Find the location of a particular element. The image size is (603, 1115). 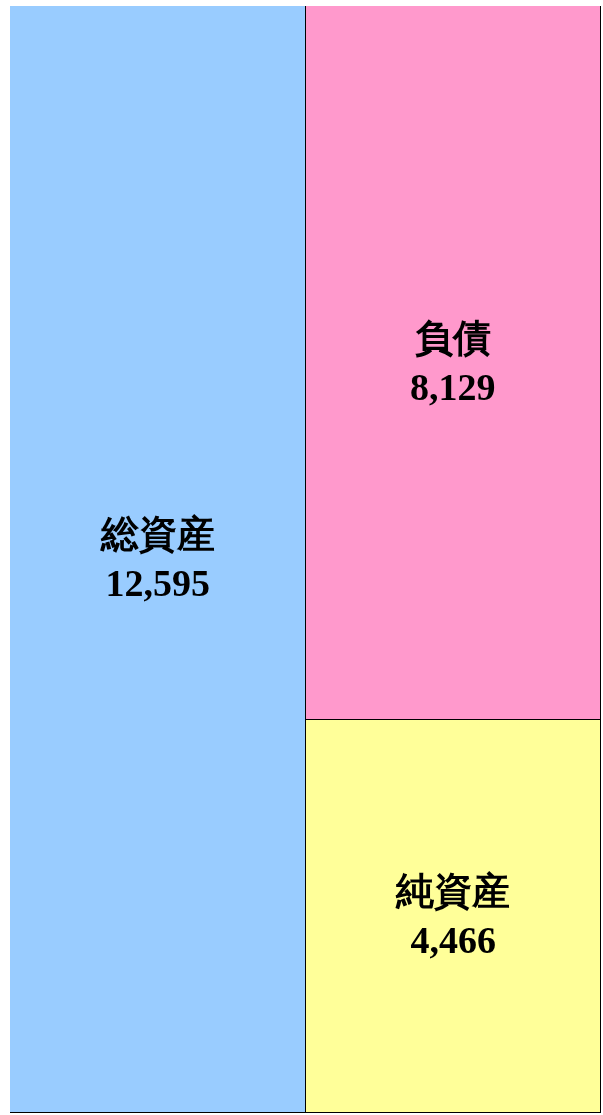

series-label: 負債 is located at coordinates (452, 337).